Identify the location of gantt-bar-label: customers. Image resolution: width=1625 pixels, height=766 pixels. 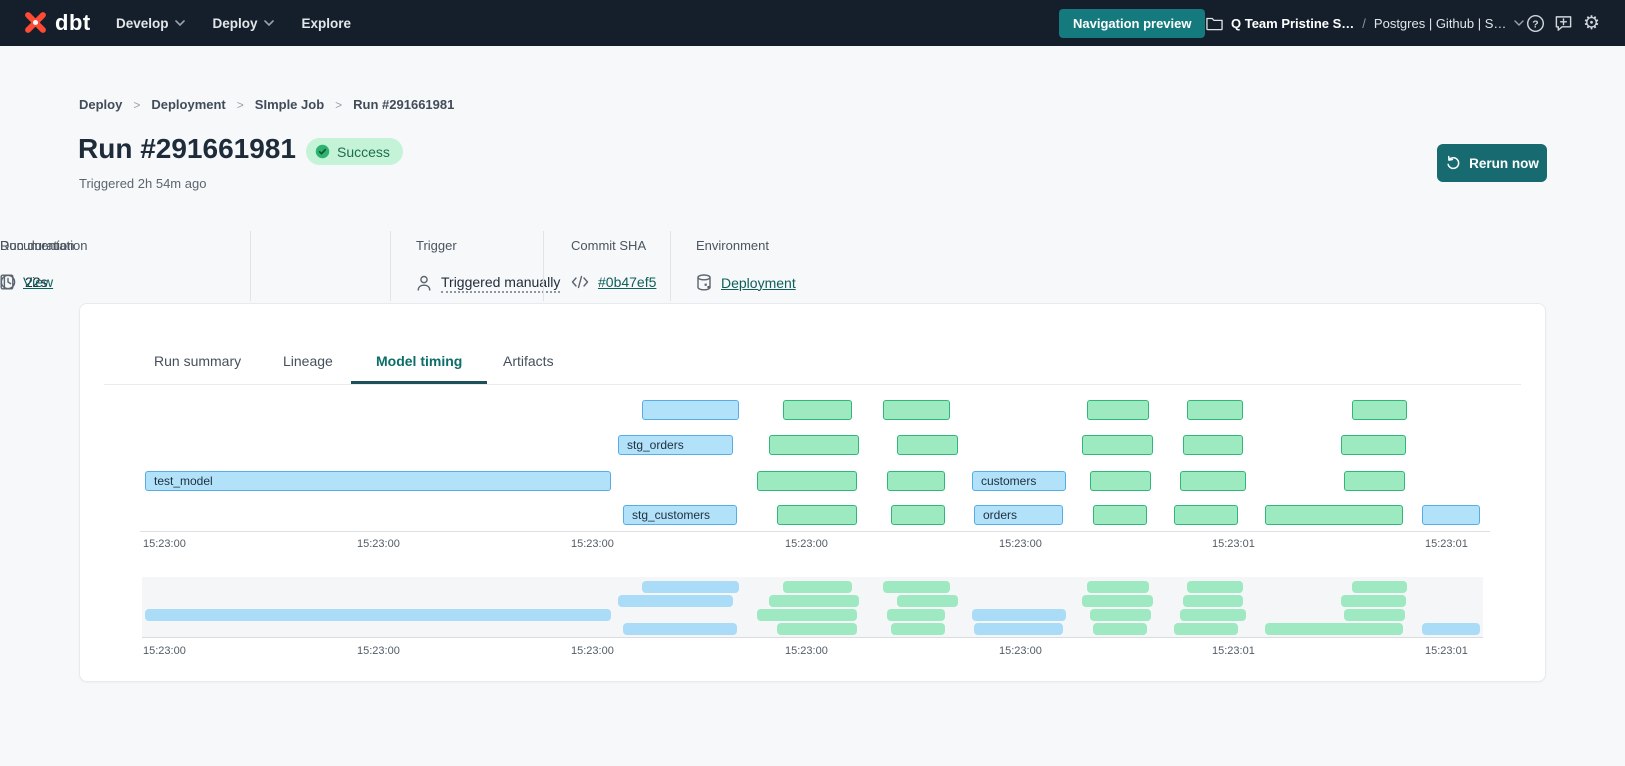
(1009, 481).